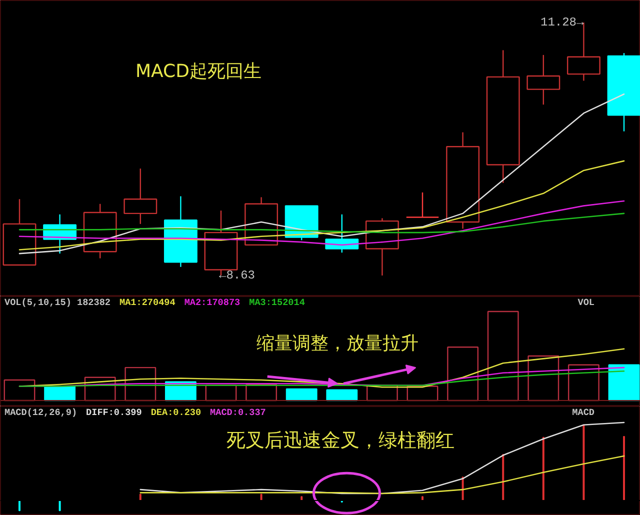 The width and height of the screenshot is (640, 515). I want to click on annotation: 死叉后迅速金叉，绿柱翻红, so click(340, 441).